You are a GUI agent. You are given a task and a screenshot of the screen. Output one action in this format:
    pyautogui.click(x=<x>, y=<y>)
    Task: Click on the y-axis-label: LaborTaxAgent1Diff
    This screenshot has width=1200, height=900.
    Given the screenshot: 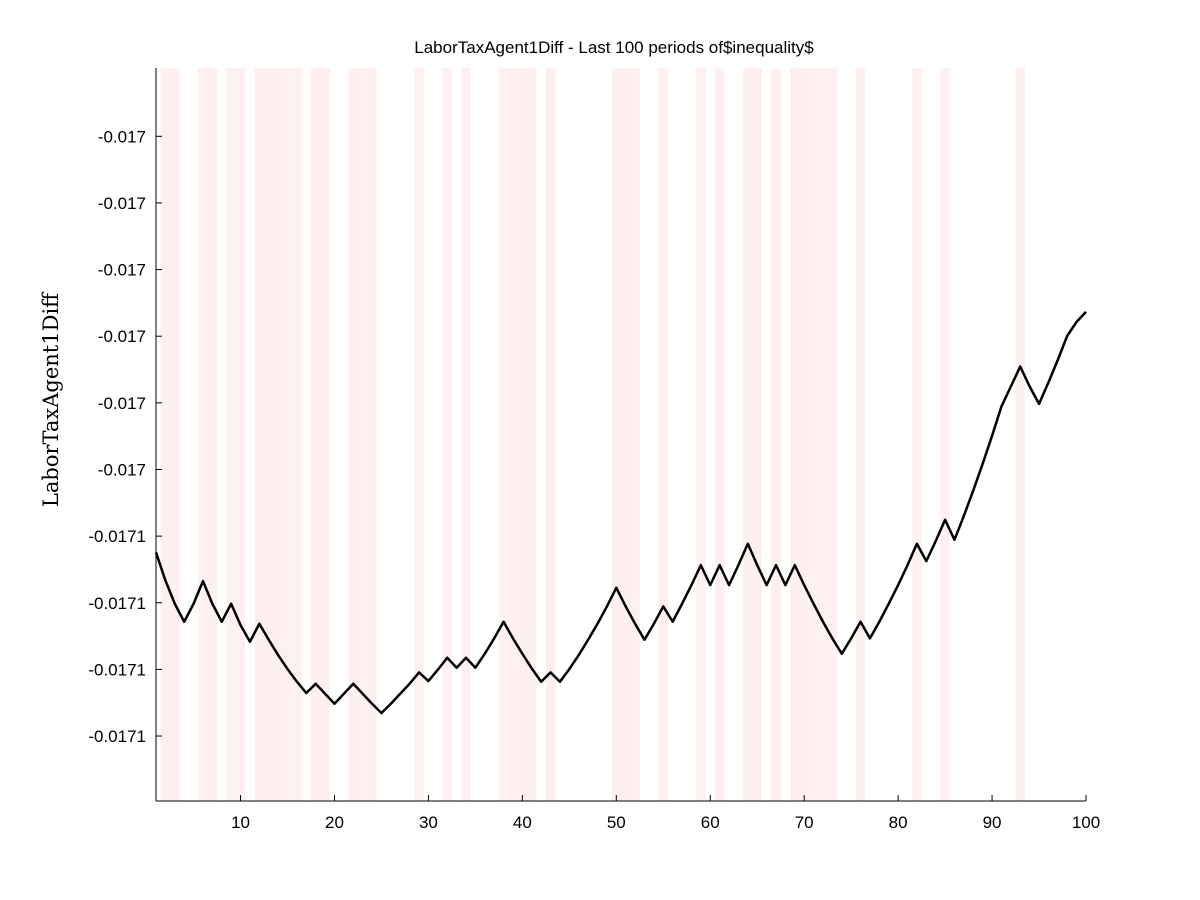 What is the action you would take?
    pyautogui.click(x=51, y=399)
    